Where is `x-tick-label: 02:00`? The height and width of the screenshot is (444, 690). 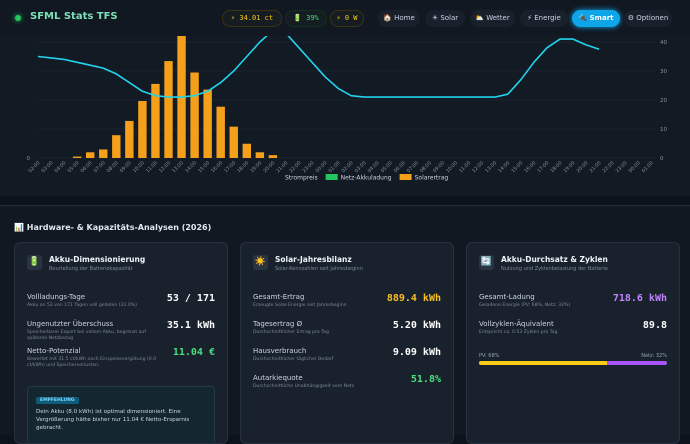 x-tick-label: 02:00 is located at coordinates (34, 167).